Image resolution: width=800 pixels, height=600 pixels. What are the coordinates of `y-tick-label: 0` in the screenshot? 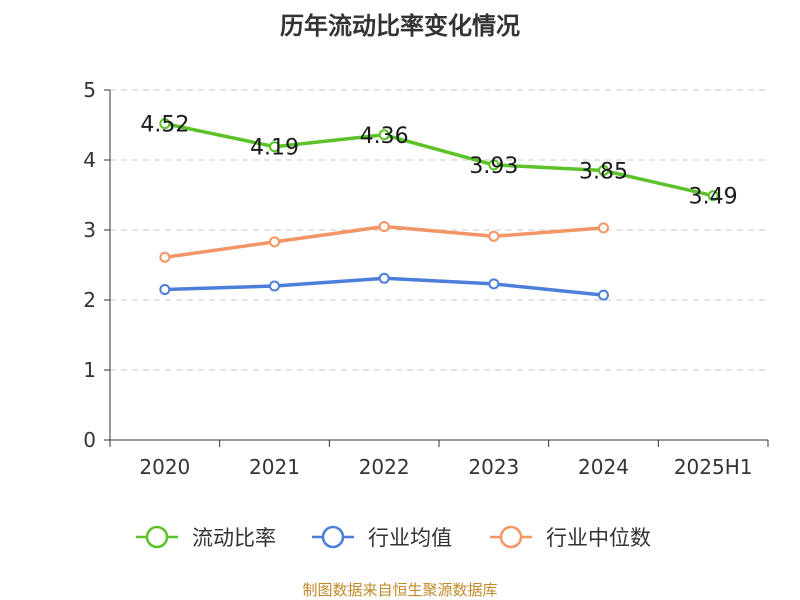 It's located at (89, 440).